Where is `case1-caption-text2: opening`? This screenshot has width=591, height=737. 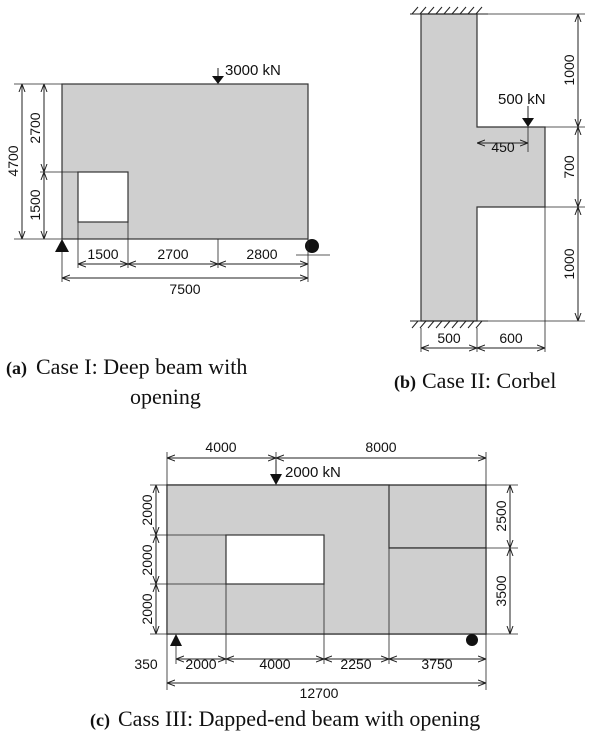 case1-caption-text2: opening is located at coordinates (165, 396).